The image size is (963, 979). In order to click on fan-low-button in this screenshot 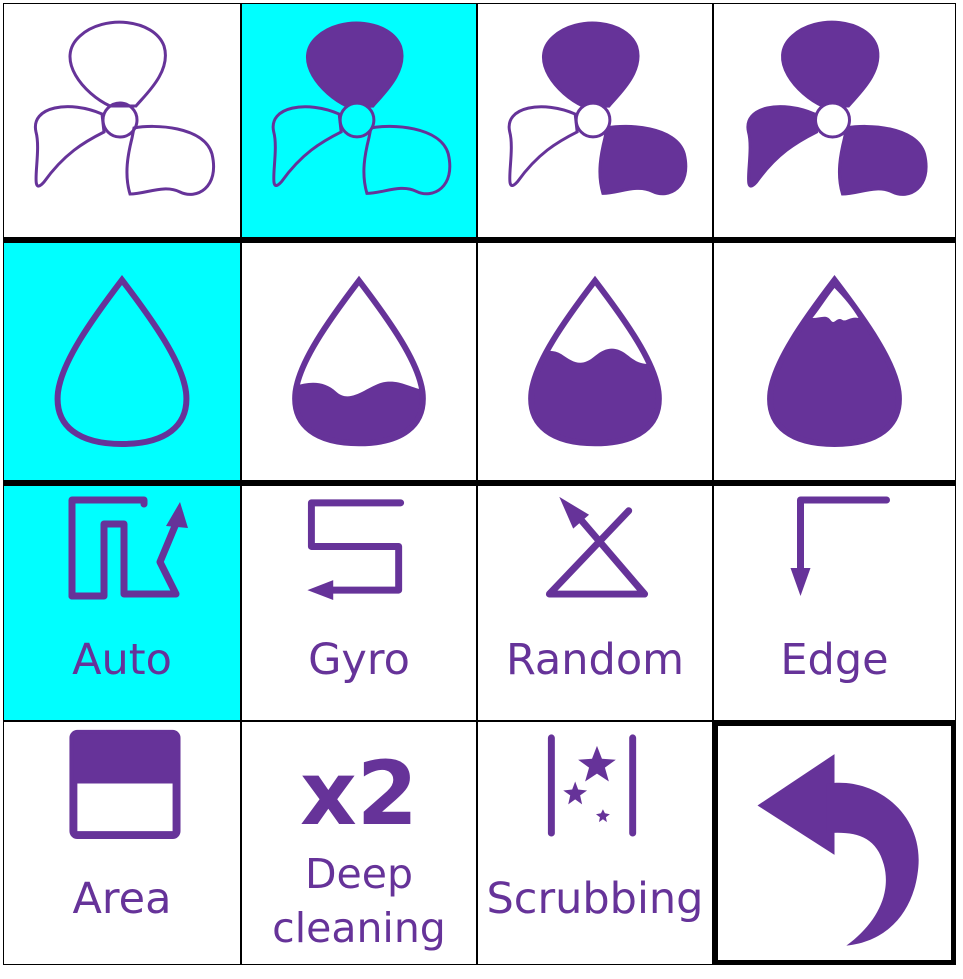, I will do `click(359, 122)`.